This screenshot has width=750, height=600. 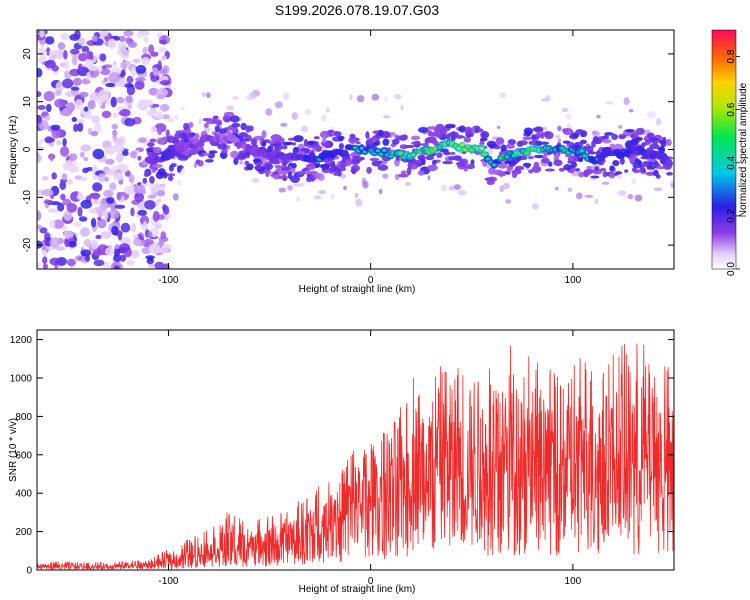 I want to click on colorbar-tick-label: 0.4, so click(x=731, y=162).